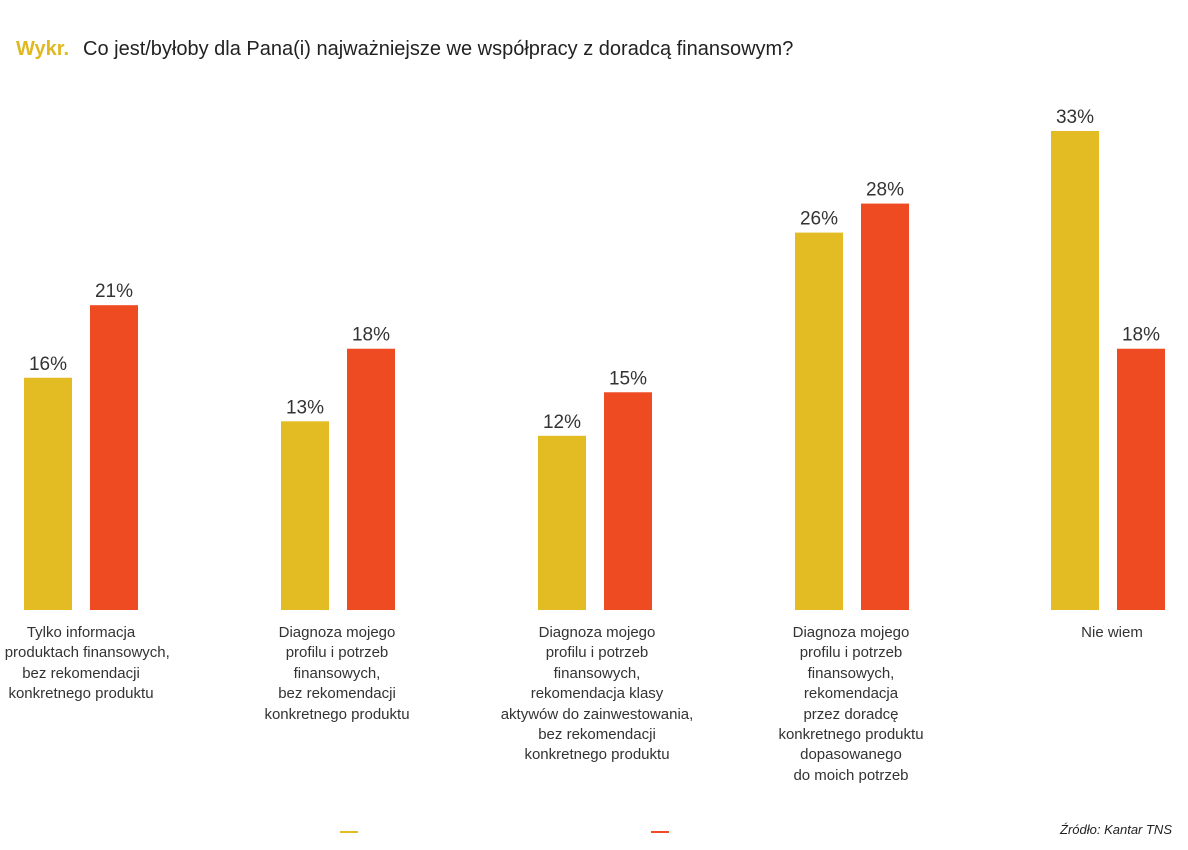  Describe the element at coordinates (1112, 632) in the screenshot. I see `category-label-5: Nie wiem` at that location.